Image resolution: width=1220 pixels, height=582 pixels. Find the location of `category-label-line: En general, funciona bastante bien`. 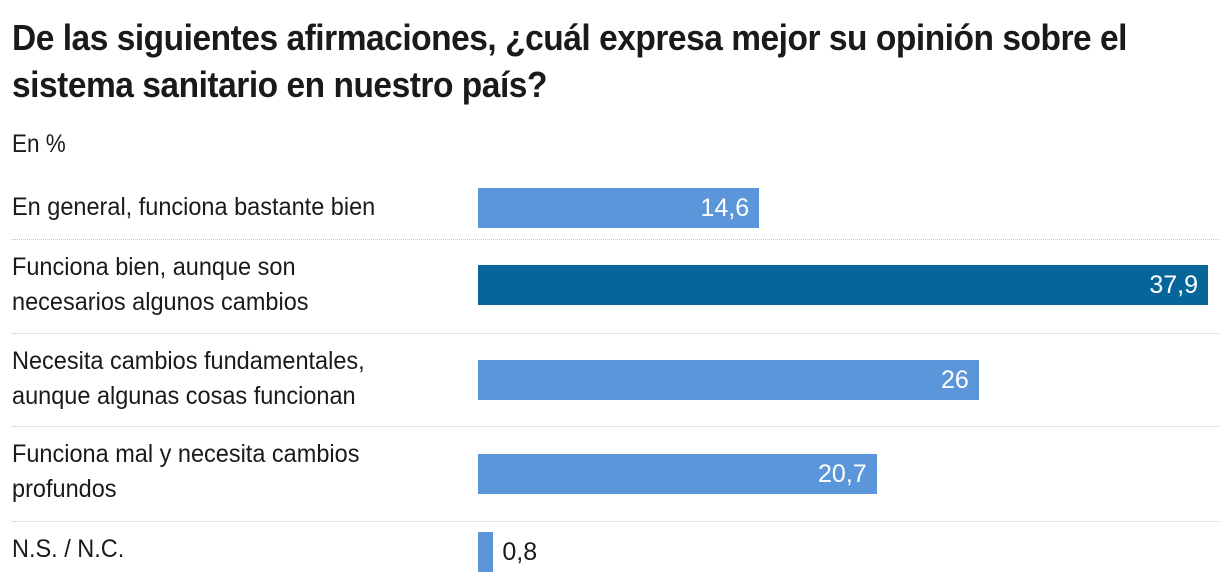

category-label-line: En general, funciona bastante bien is located at coordinates (194, 207).